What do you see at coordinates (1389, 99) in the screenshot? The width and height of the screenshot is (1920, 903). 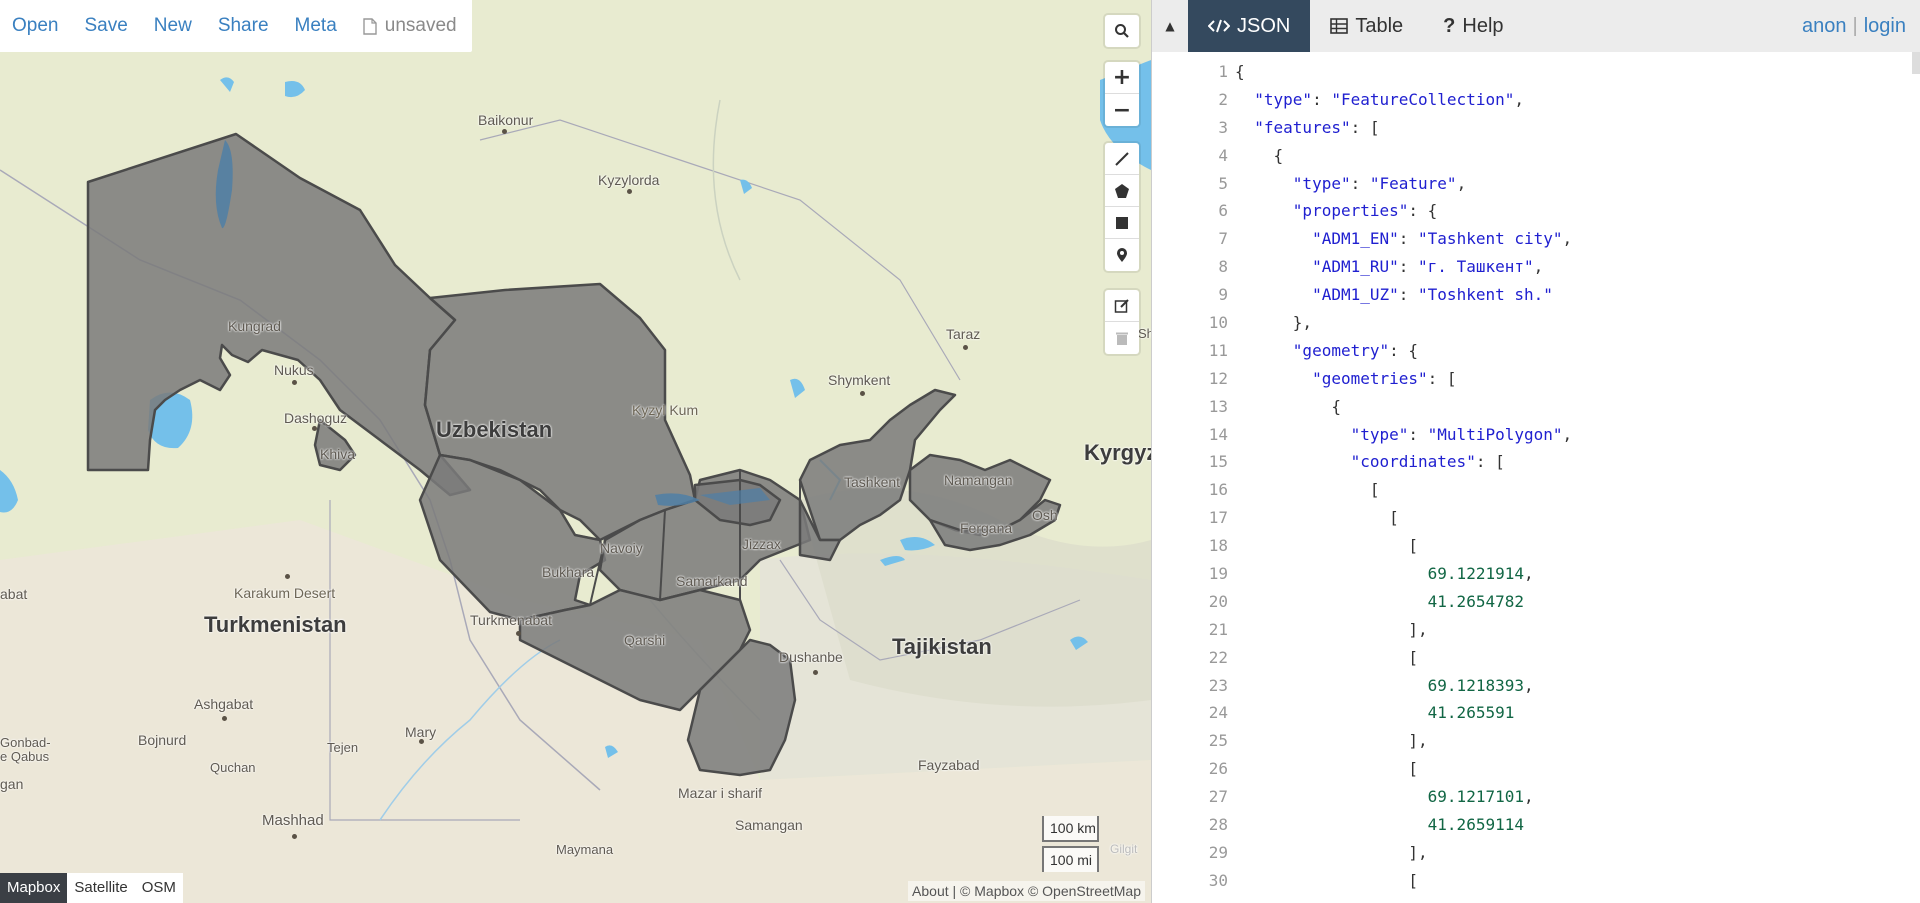 I see `code-line: "type": "FeatureCollection",` at bounding box center [1389, 99].